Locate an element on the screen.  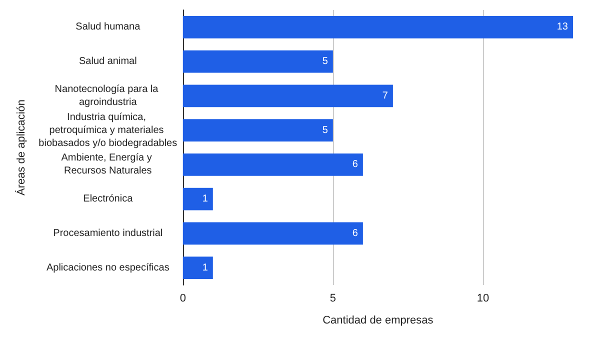
y-axis-title: Áreas de aplicación is located at coordinates (21, 147).